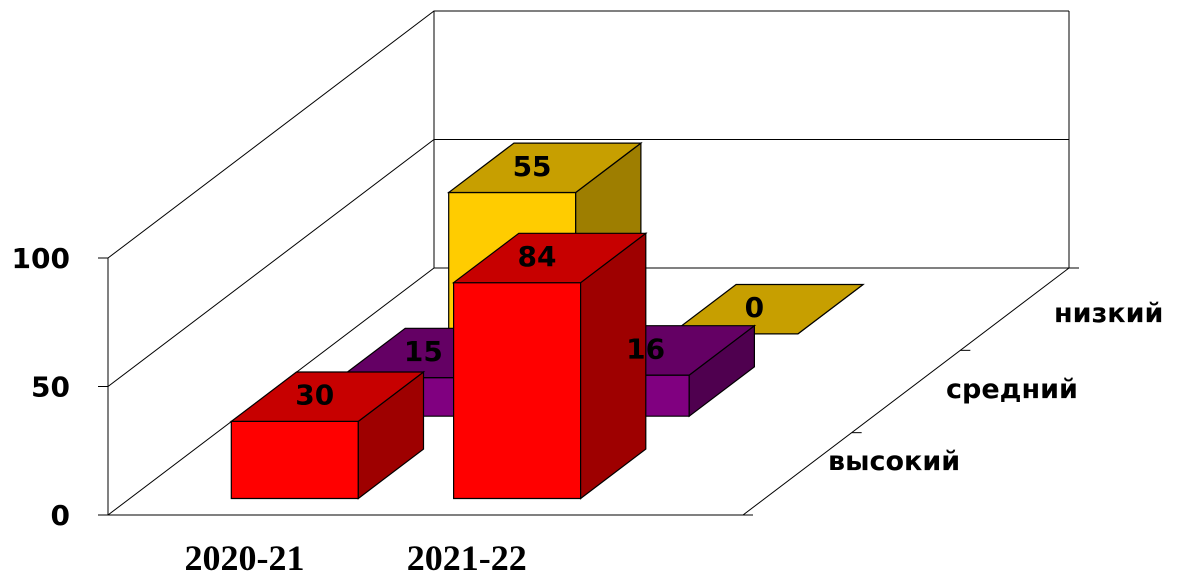  Describe the element at coordinates (1108, 313) in the screenshot. I see `series-label: низкий` at that location.